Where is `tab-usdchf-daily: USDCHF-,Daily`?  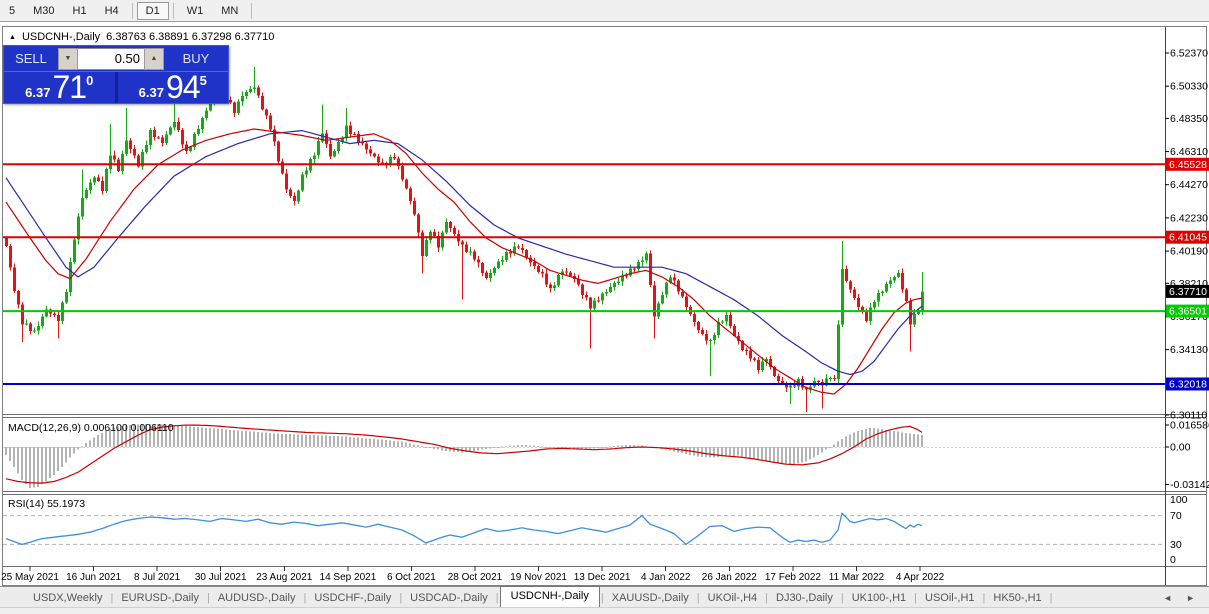
tab-usdchf-daily: USDCHF-,Daily is located at coordinates (353, 597).